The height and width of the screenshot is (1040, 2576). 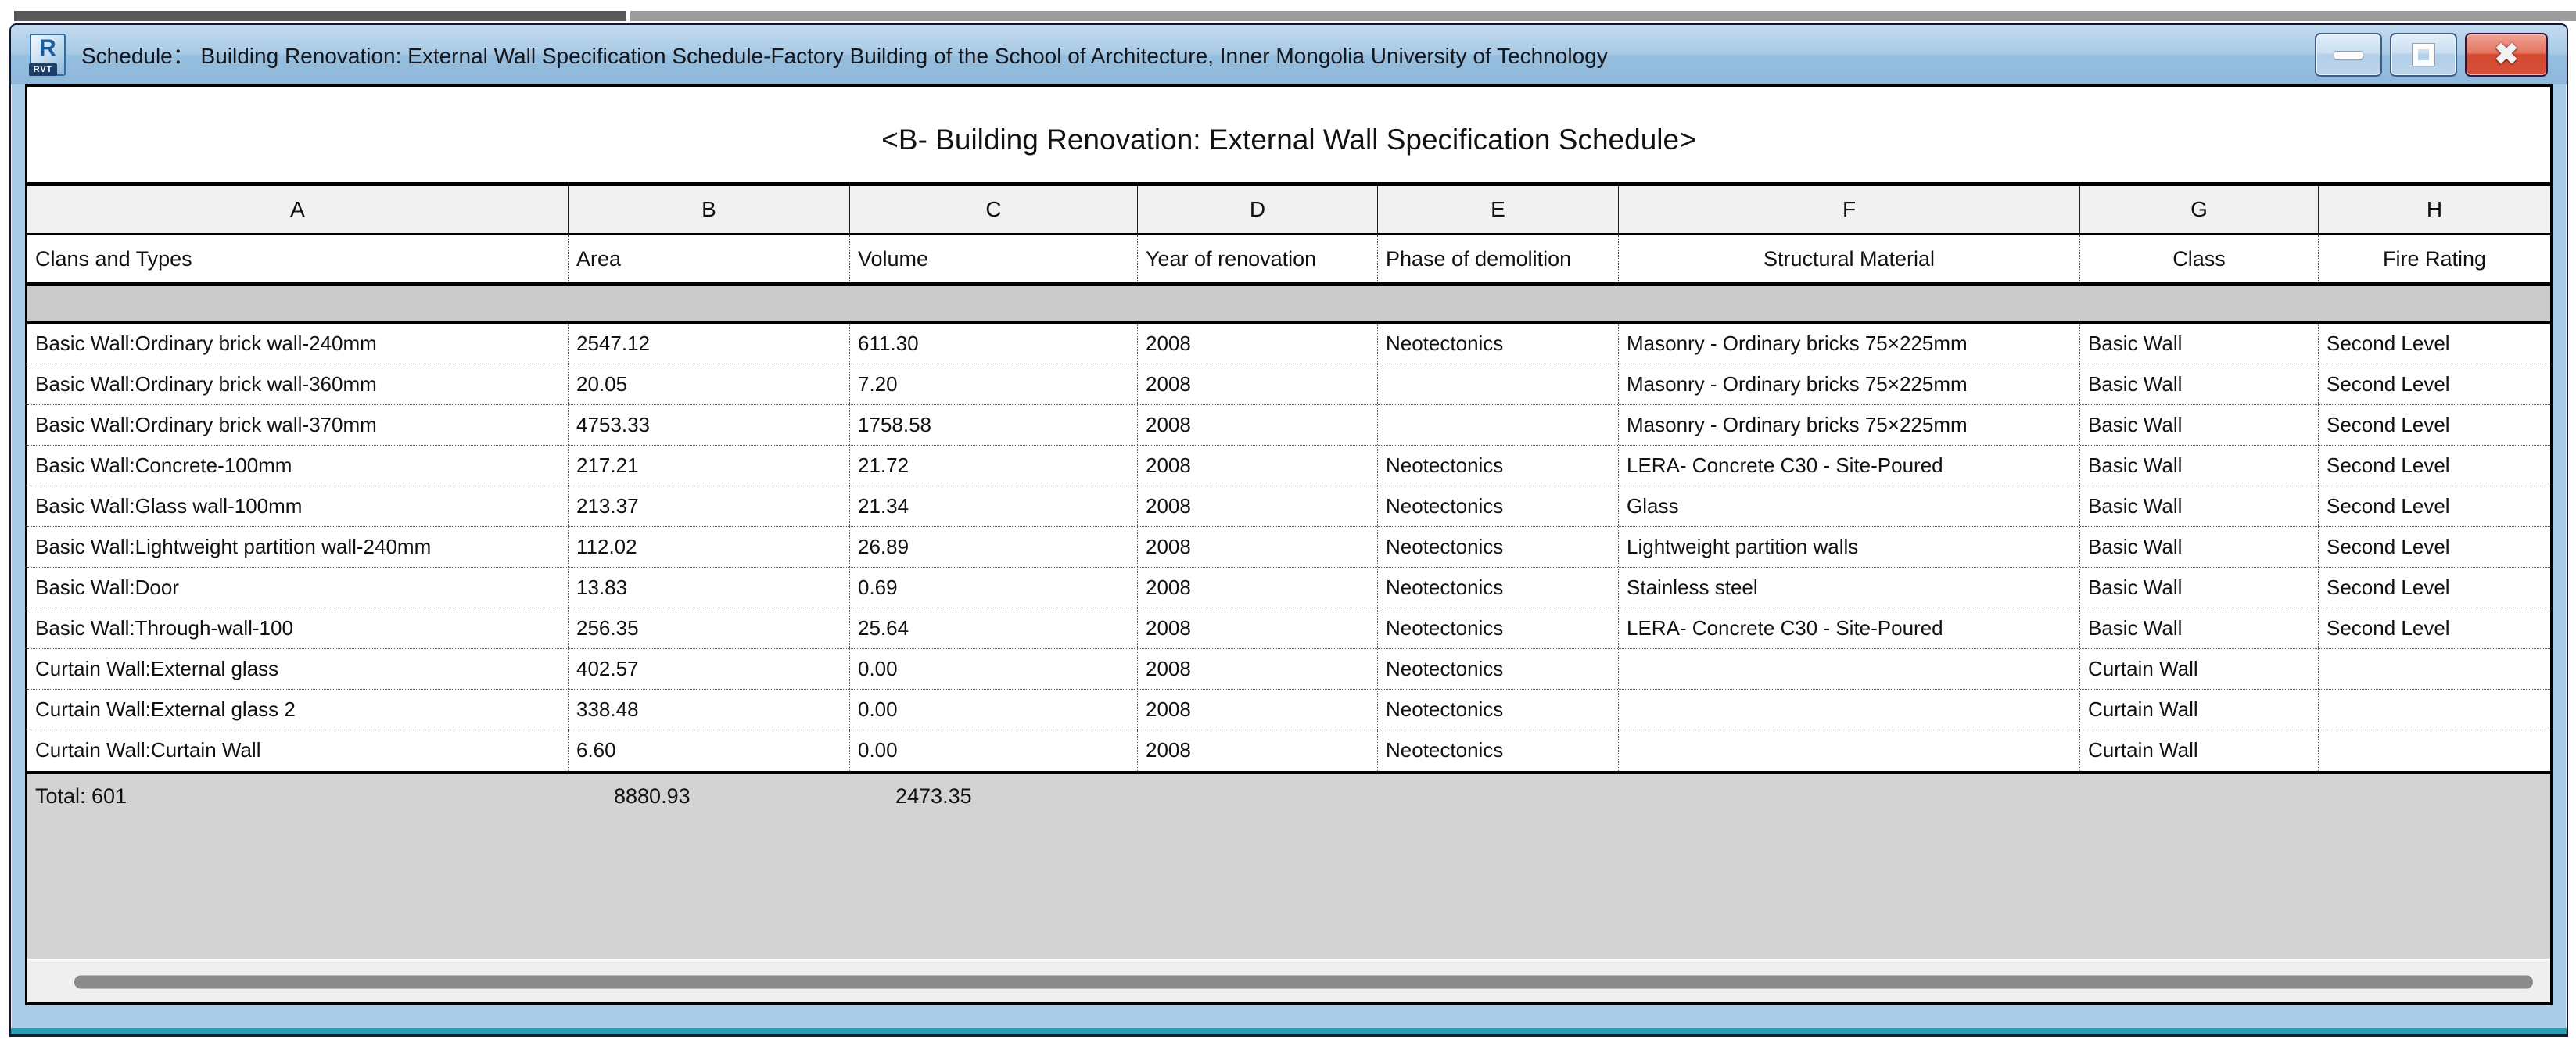 What do you see at coordinates (994, 588) in the screenshot?
I see `table-cell: 0.69` at bounding box center [994, 588].